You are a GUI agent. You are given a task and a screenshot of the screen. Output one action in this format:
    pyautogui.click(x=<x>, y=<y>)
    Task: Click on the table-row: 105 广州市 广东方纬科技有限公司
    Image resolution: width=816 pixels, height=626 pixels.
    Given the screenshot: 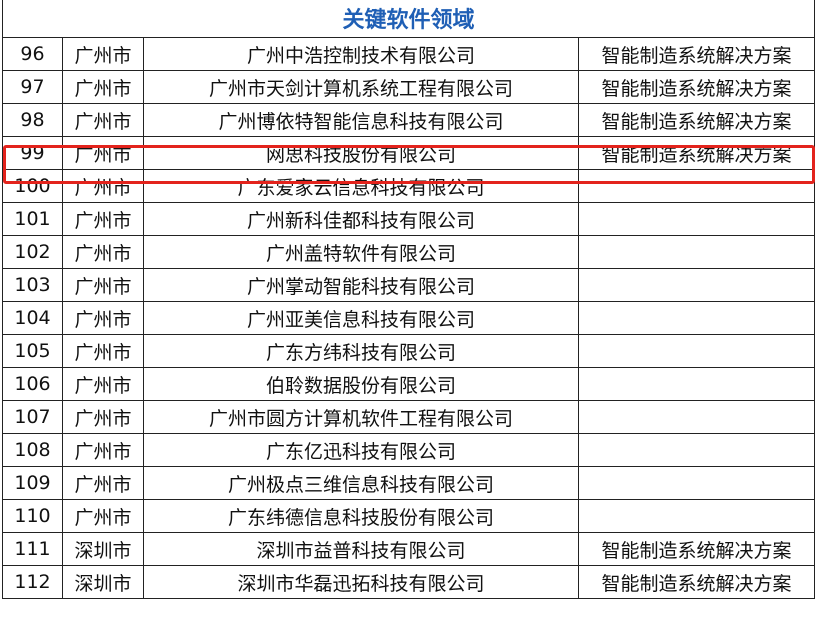 What is the action you would take?
    pyautogui.click(x=409, y=351)
    